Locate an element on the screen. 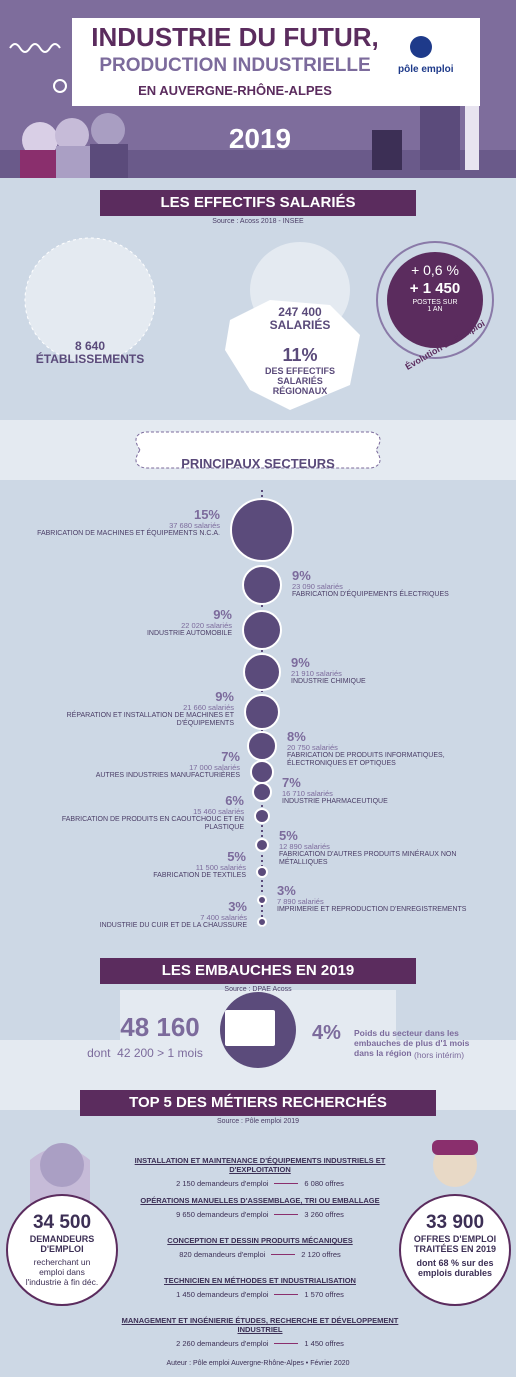 Image resolution: width=516 pixels, height=1377 pixels. source: Source : Acoss 2018 - INSEE is located at coordinates (258, 221).